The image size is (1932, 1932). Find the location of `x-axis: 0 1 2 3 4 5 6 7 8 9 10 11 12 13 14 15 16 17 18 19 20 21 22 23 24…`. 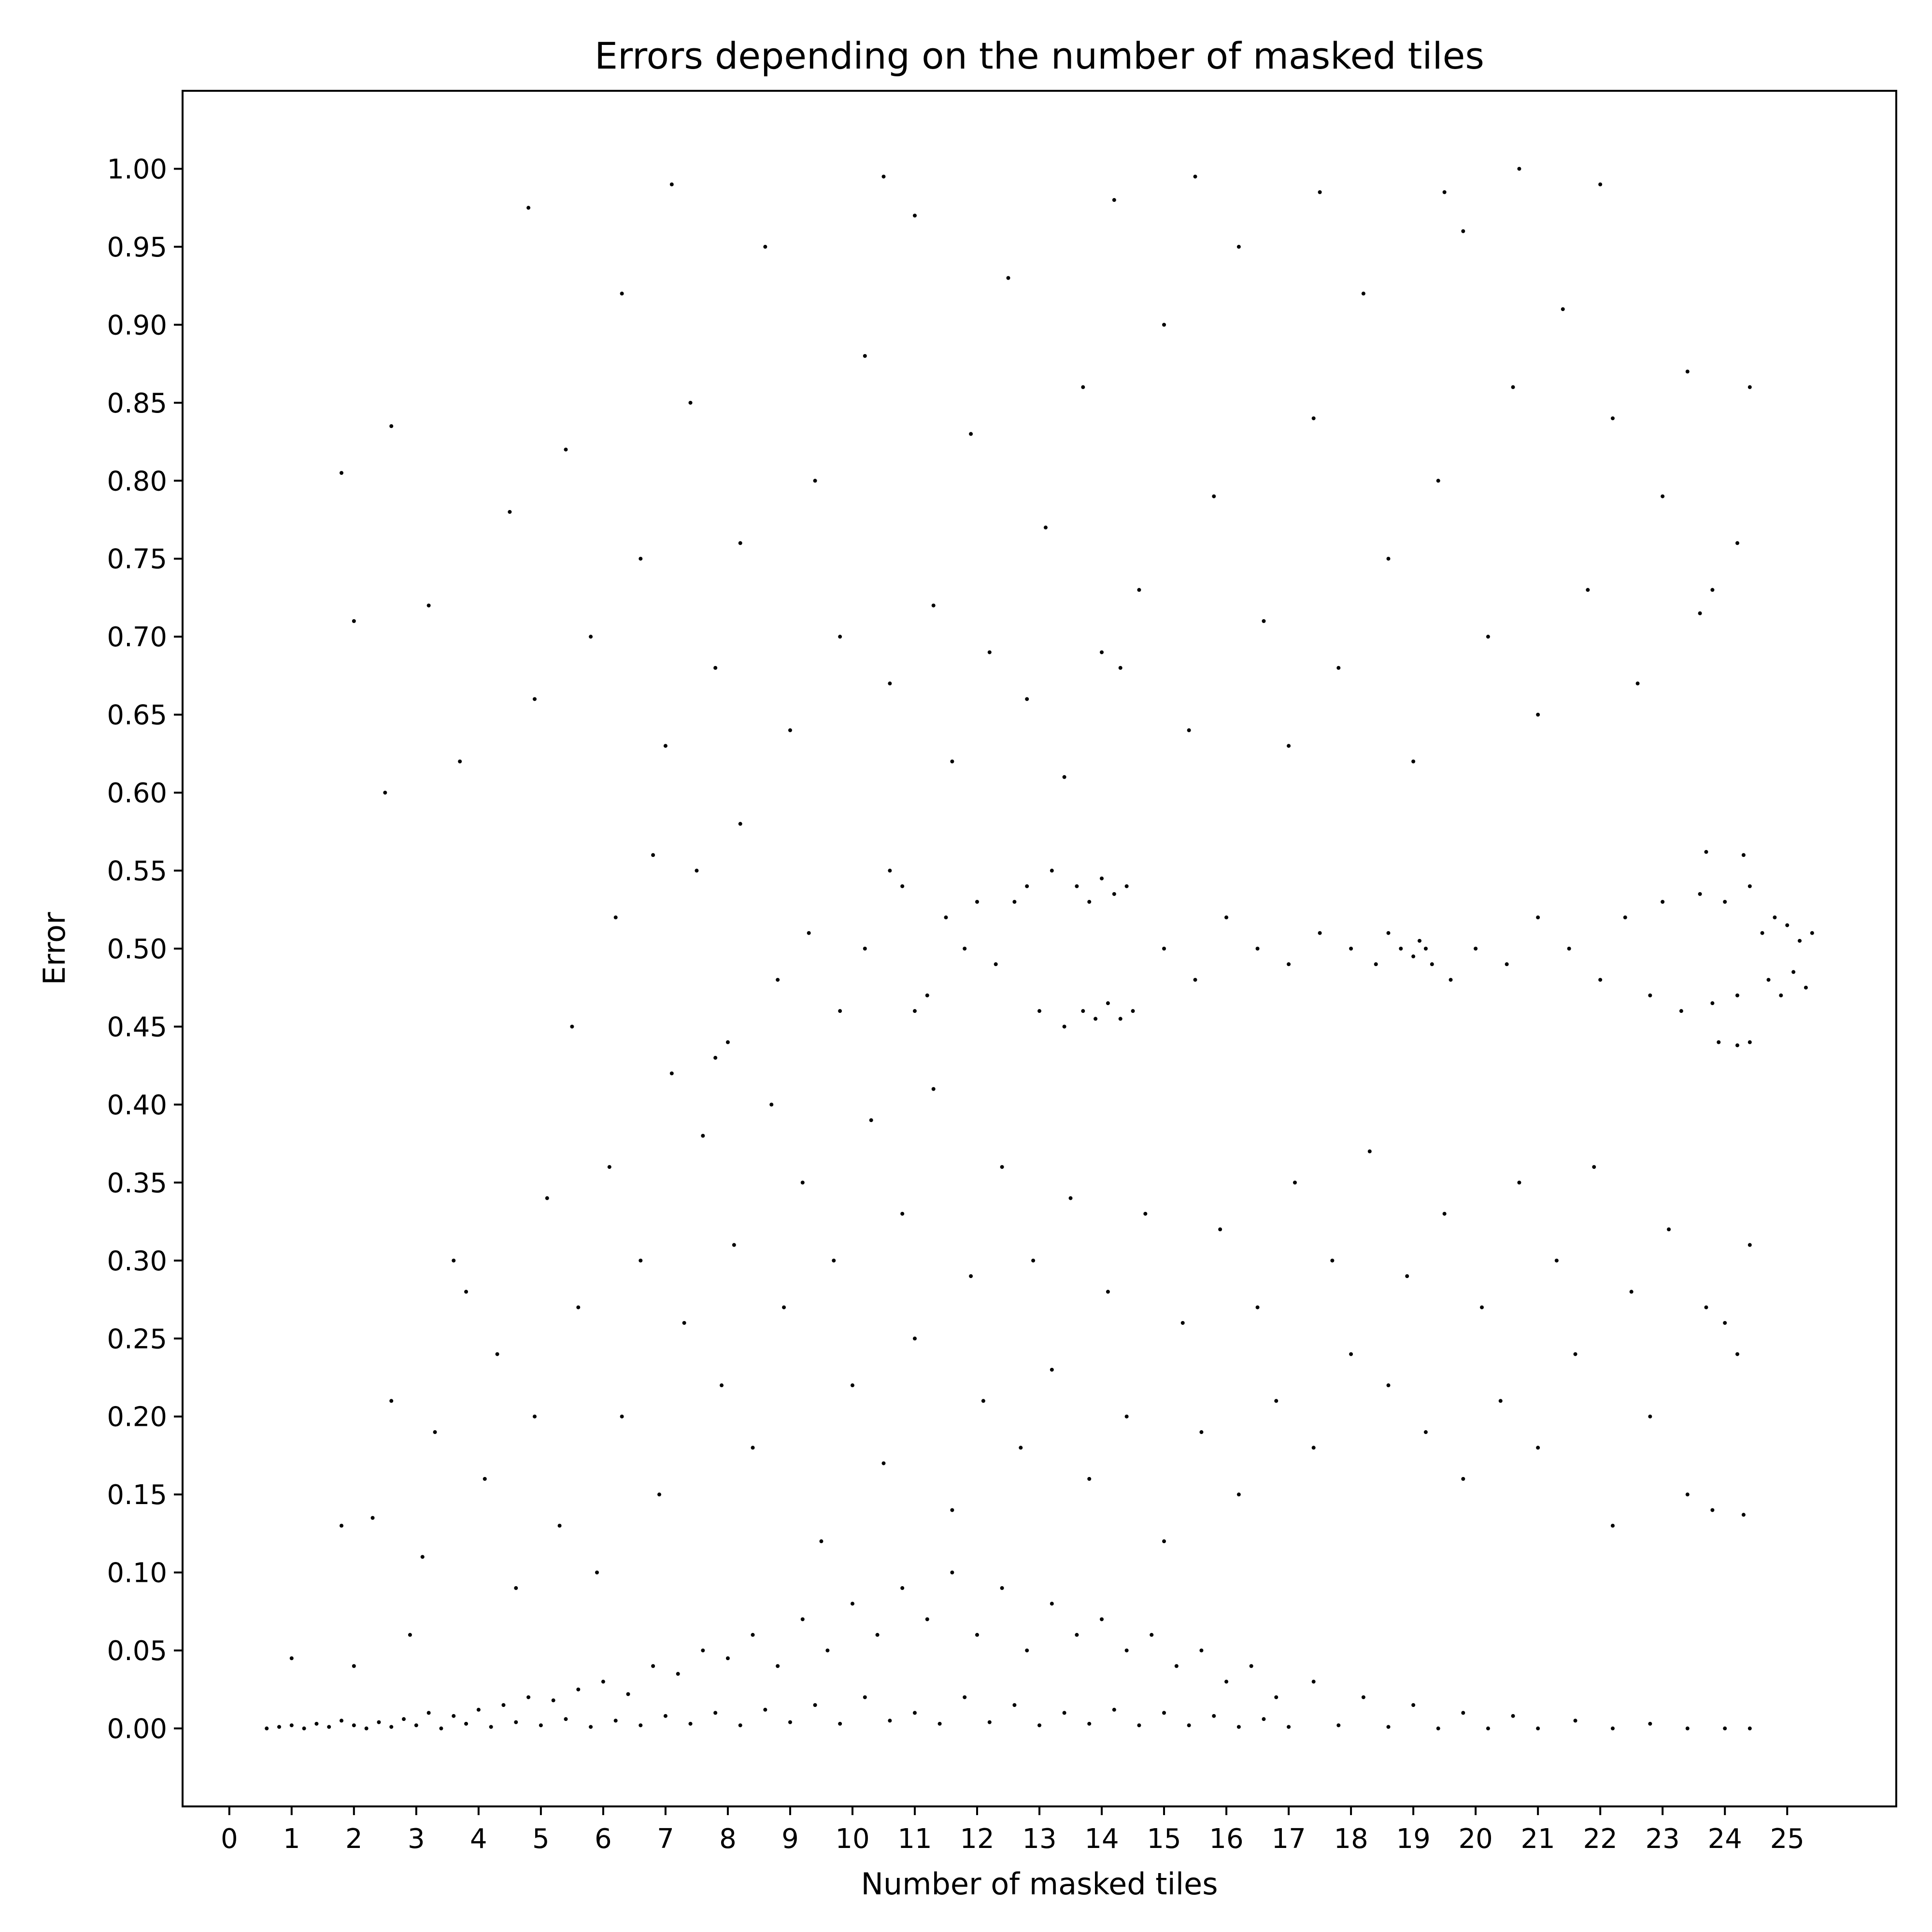

x-axis: 0 1 2 3 4 5 6 7 8 9 10 11 12 13 14 15 16 17 18 19 20 21 22 23 24… is located at coordinates (1012, 1830).